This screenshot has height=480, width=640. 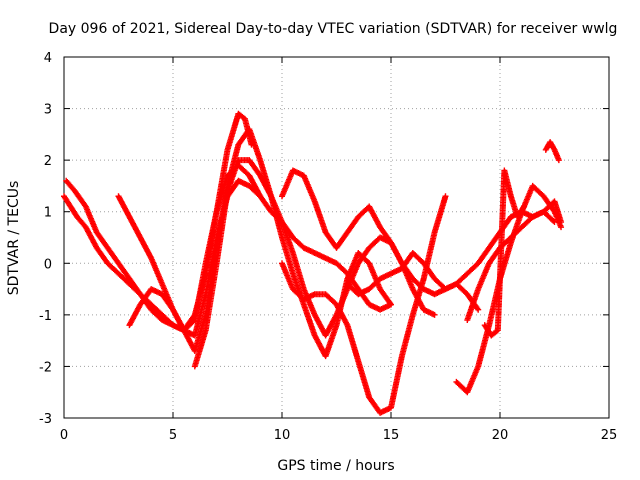 I want to click on series-arc10, so click(x=514, y=261).